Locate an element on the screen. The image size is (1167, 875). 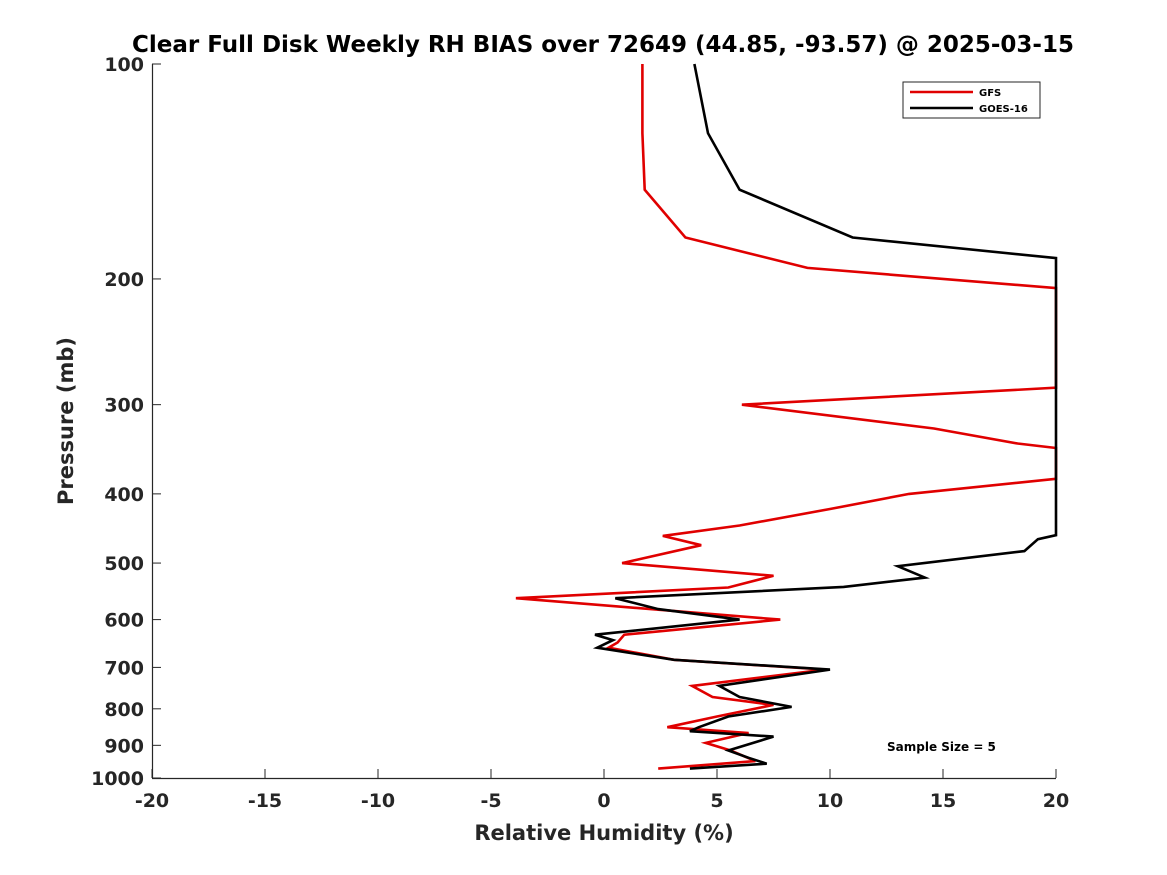
x-tick-label: 20 is located at coordinates (1056, 801).